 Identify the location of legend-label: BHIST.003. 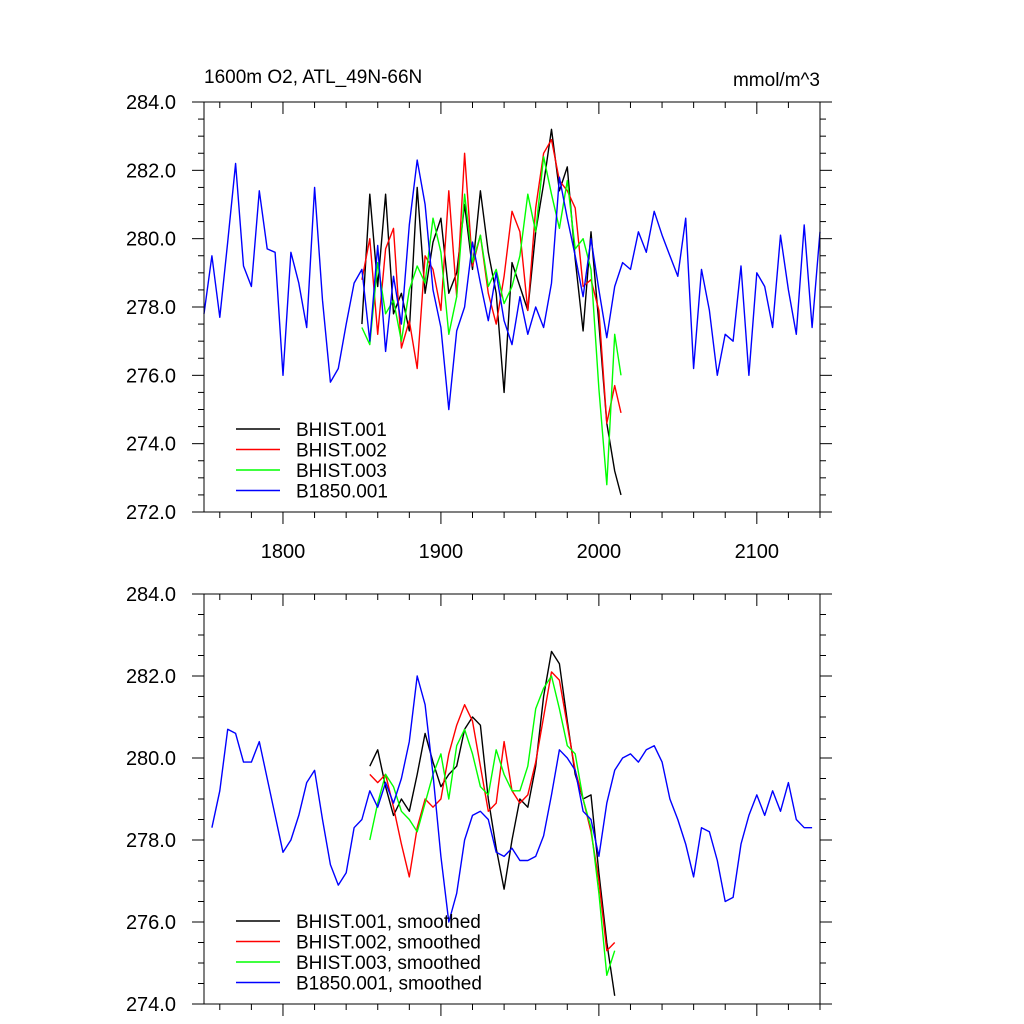
(341, 471).